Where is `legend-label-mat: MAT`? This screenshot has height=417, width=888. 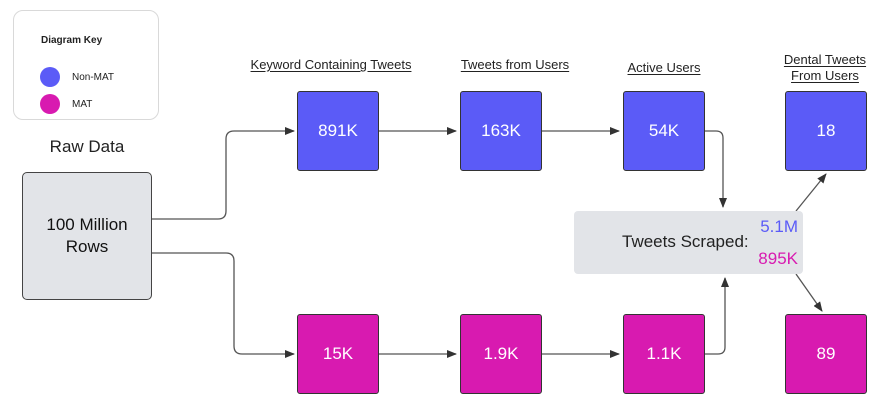
legend-label-mat: MAT is located at coordinates (82, 104).